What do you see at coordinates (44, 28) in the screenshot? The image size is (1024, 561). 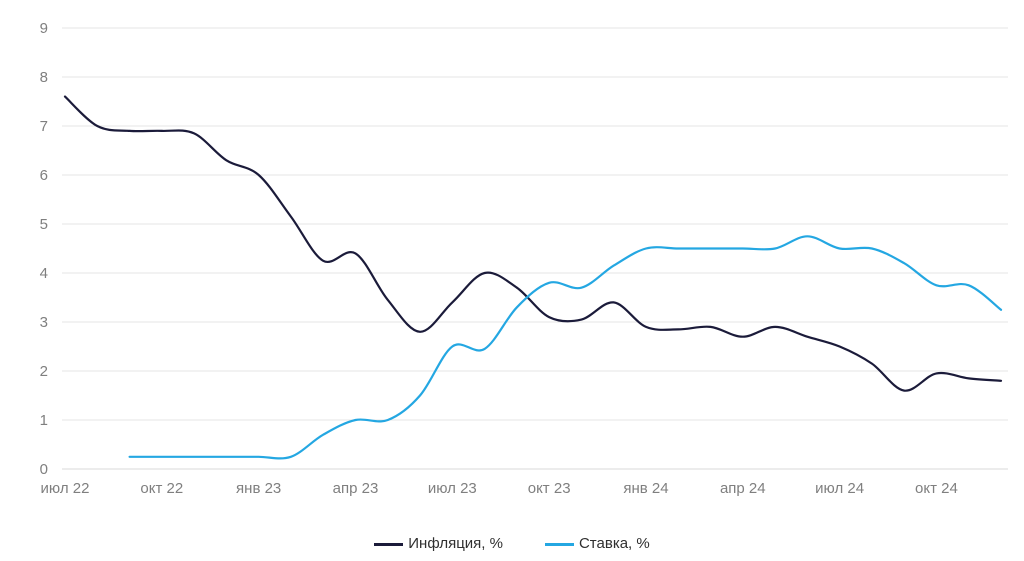 I see `y-axis-tick-label: 9` at bounding box center [44, 28].